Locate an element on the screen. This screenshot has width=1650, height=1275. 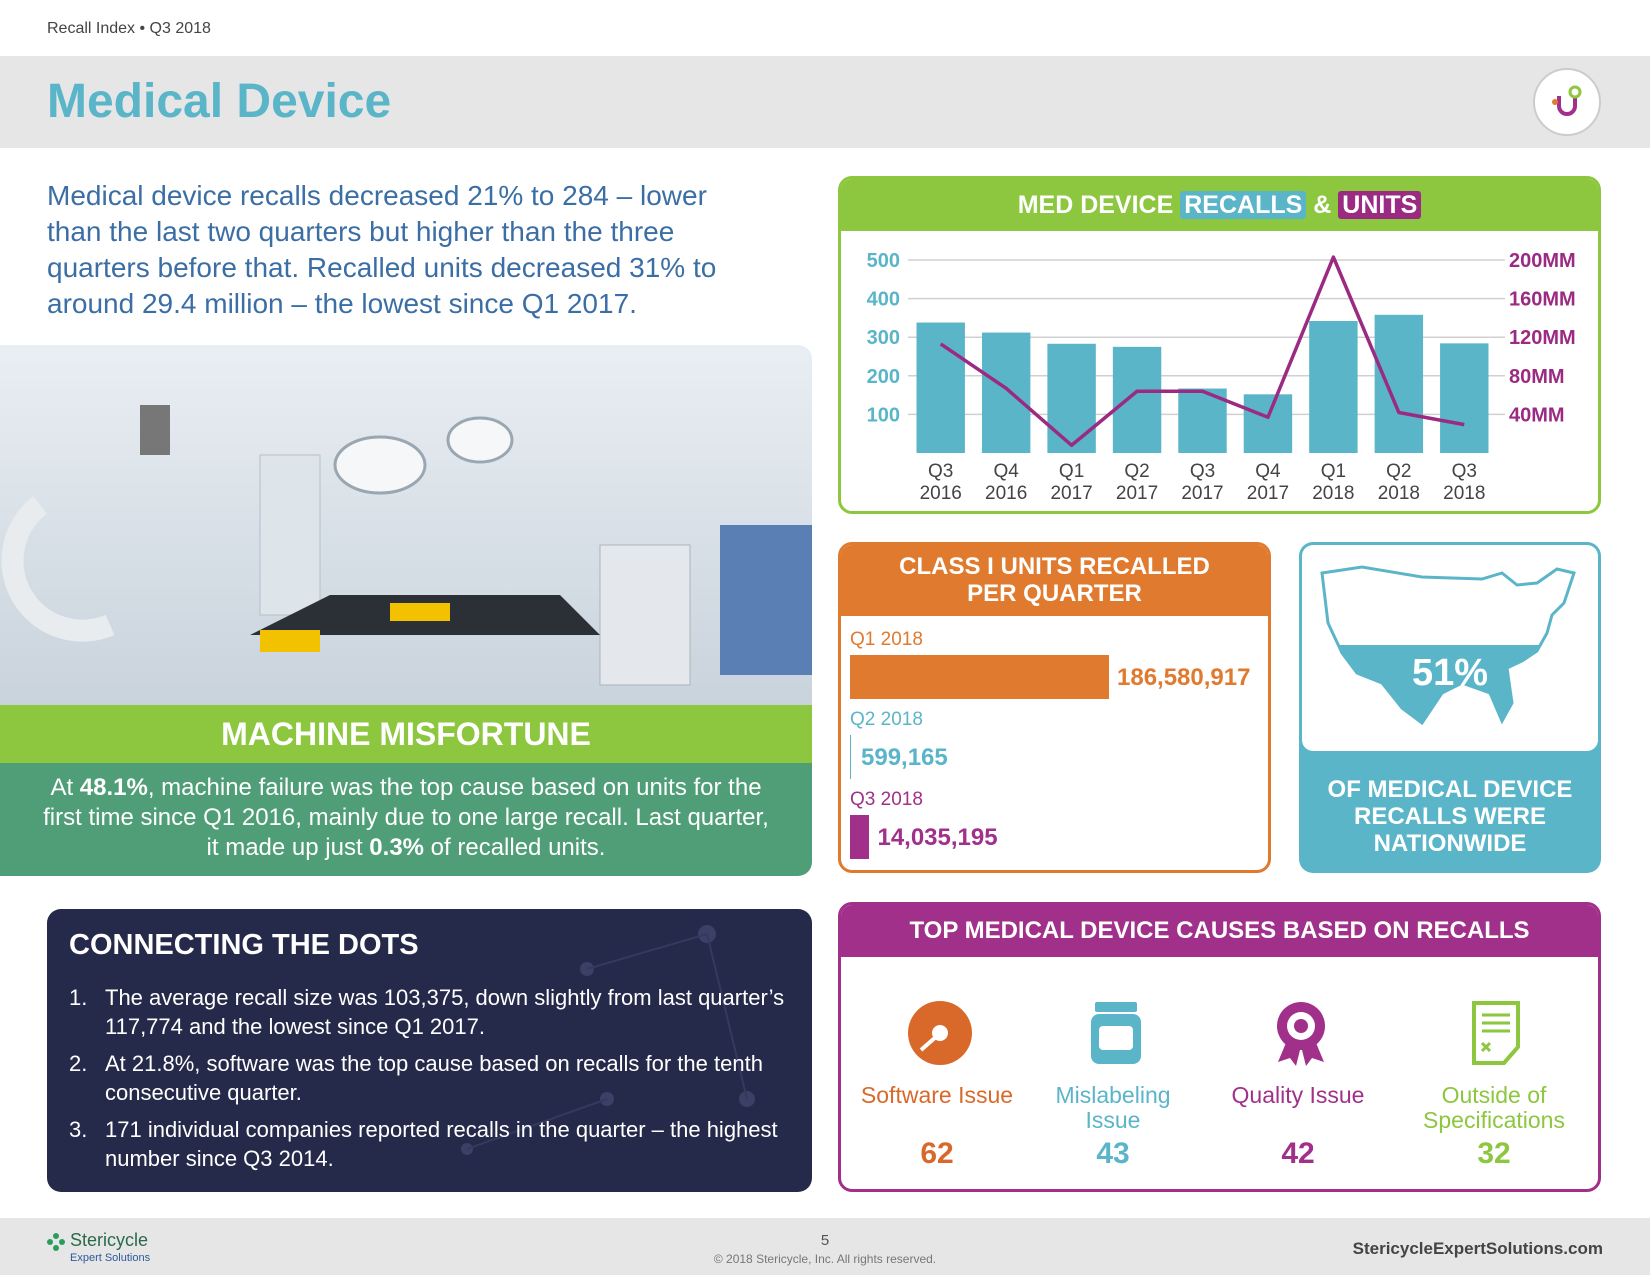
brand-icon is located at coordinates (56, 1242).